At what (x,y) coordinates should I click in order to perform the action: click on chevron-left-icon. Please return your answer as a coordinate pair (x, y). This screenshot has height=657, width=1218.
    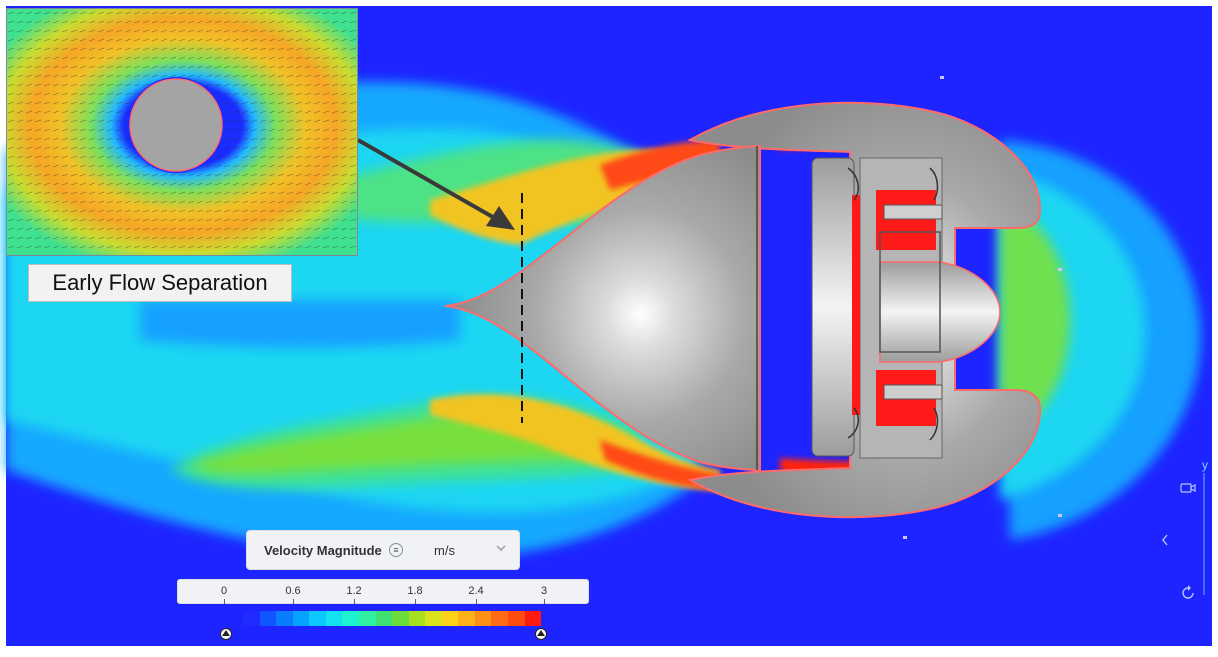
    Looking at the image, I should click on (1165, 540).